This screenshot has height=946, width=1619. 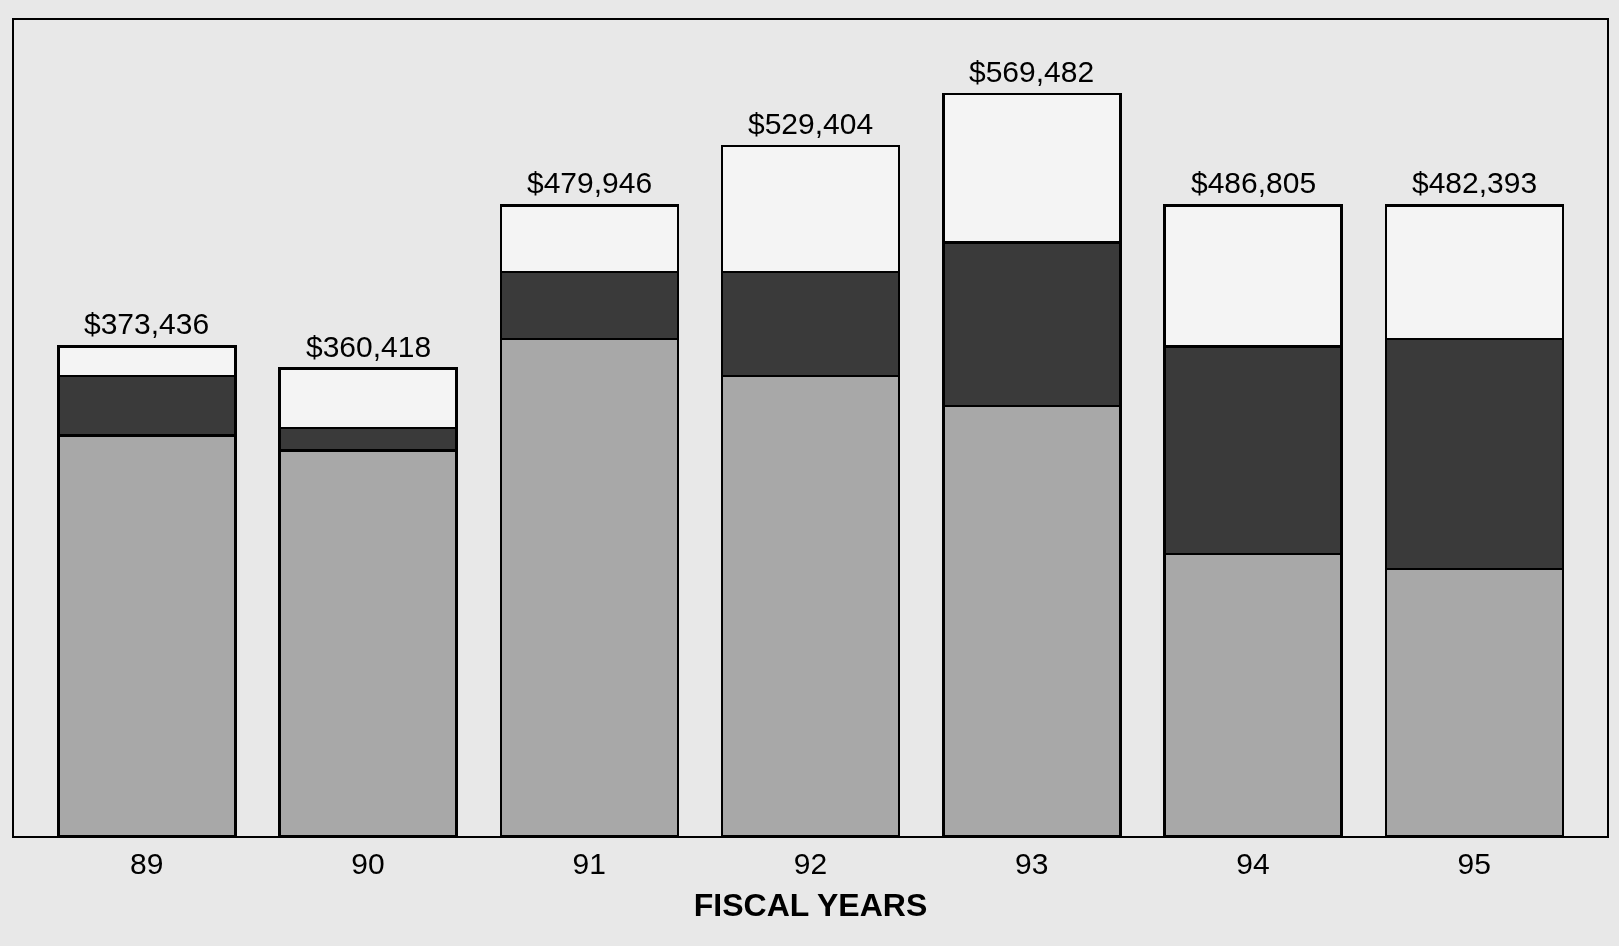 I want to click on annotation: $360,418, so click(x=369, y=346).